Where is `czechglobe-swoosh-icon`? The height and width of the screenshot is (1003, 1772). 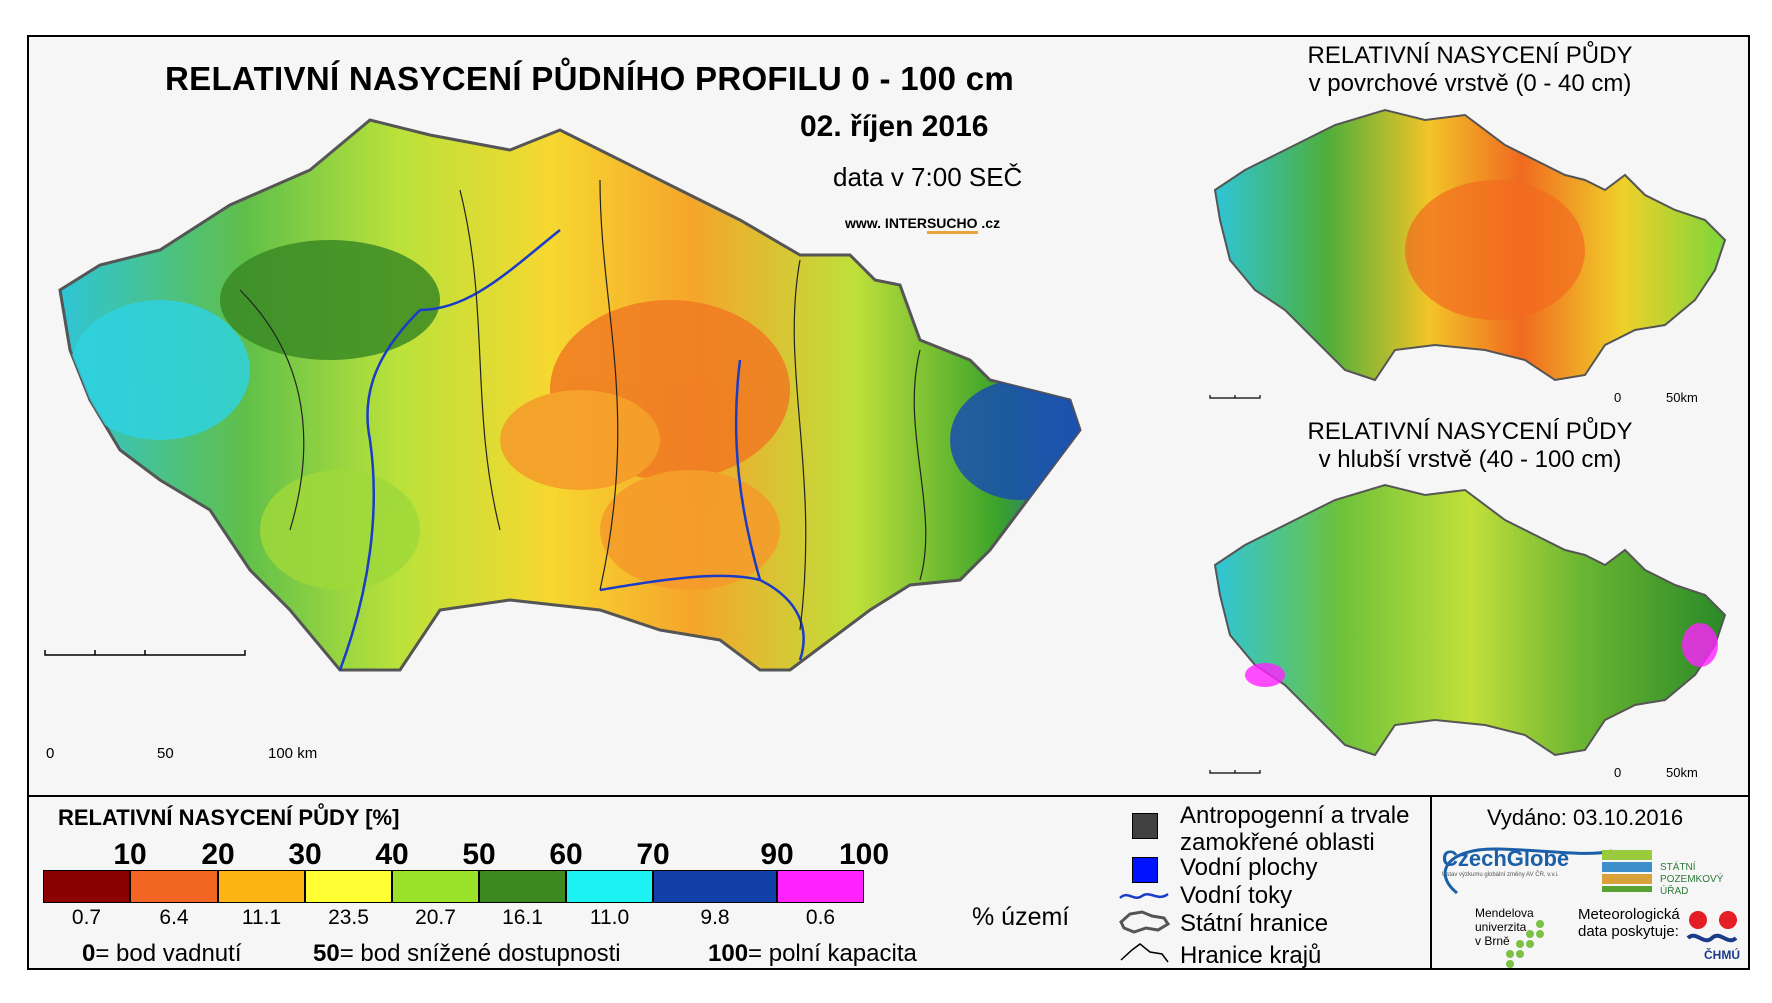
czechglobe-swoosh-icon is located at coordinates (1528, 871).